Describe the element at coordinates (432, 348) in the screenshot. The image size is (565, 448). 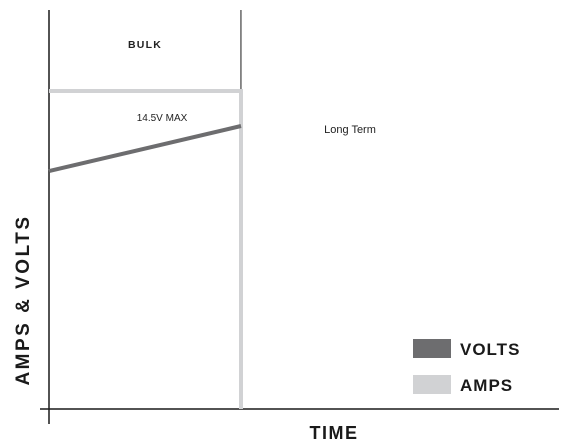
I see `legend-swatch-volts` at that location.